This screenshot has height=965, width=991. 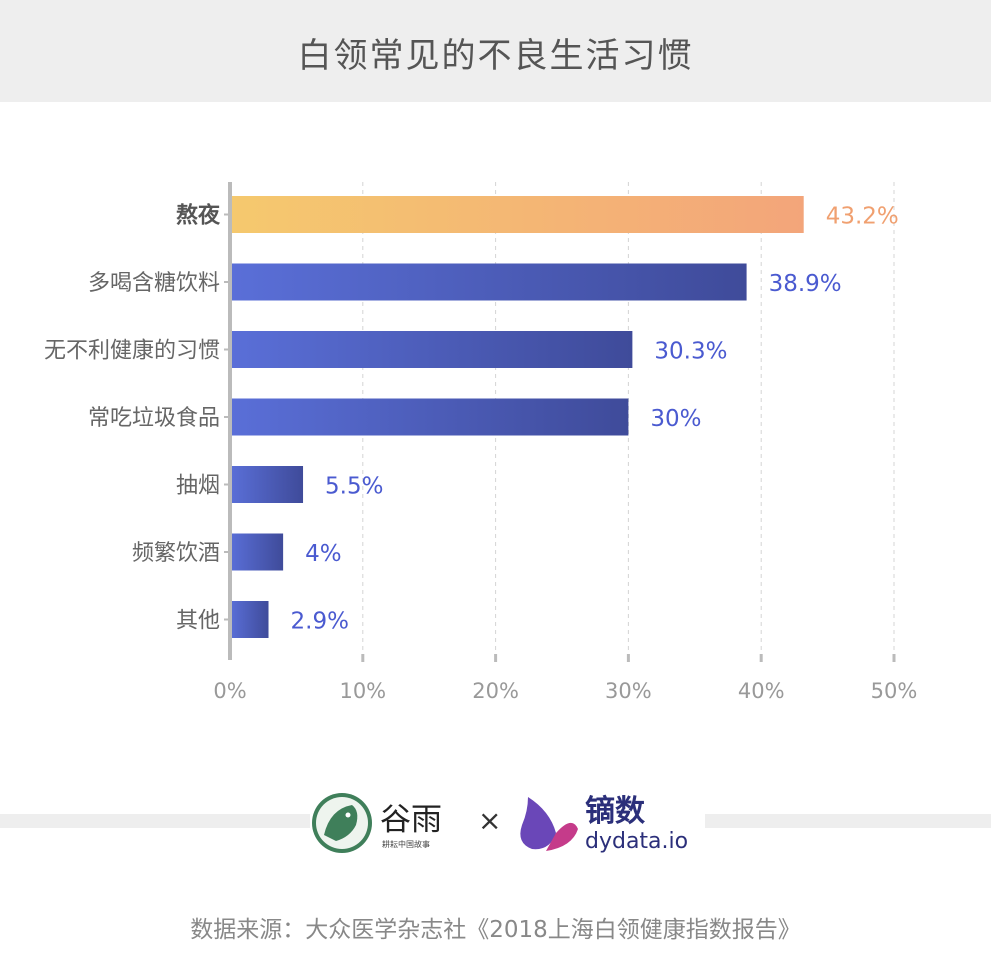 What do you see at coordinates (198, 621) in the screenshot?
I see `category-label: 其他` at bounding box center [198, 621].